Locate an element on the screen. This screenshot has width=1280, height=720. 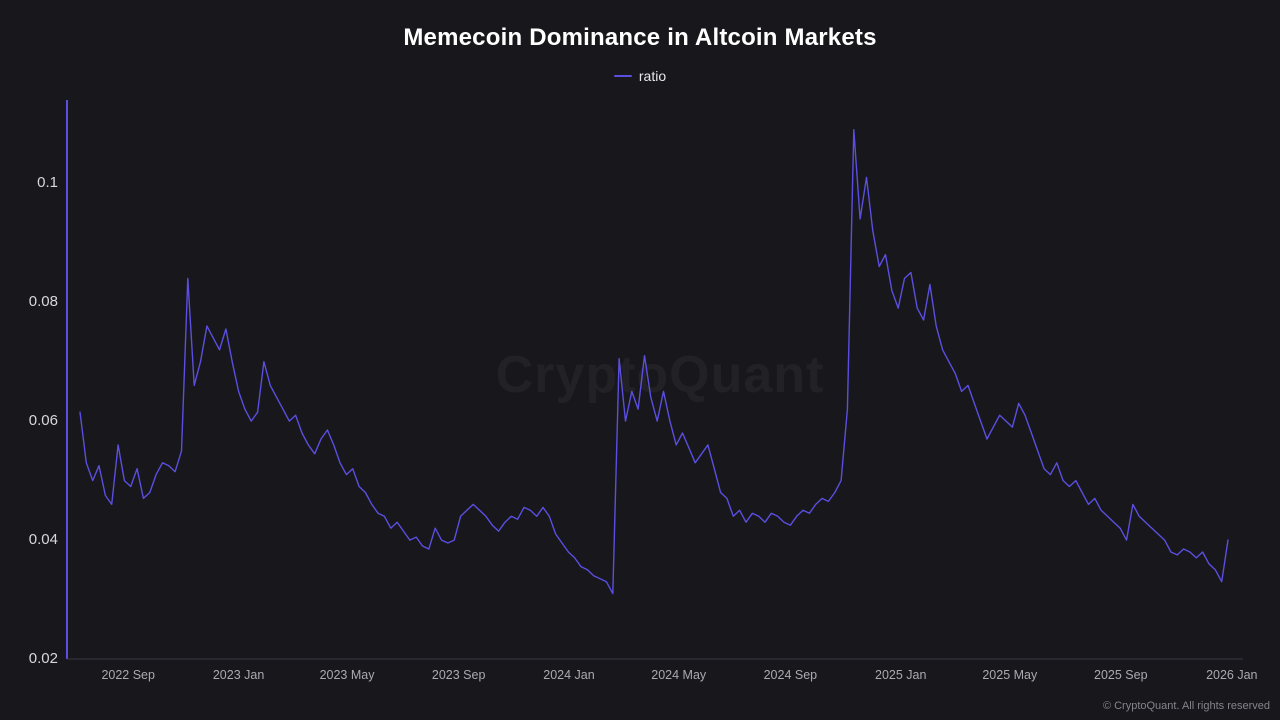
x-tick-label: 2023 May is located at coordinates (347, 675).